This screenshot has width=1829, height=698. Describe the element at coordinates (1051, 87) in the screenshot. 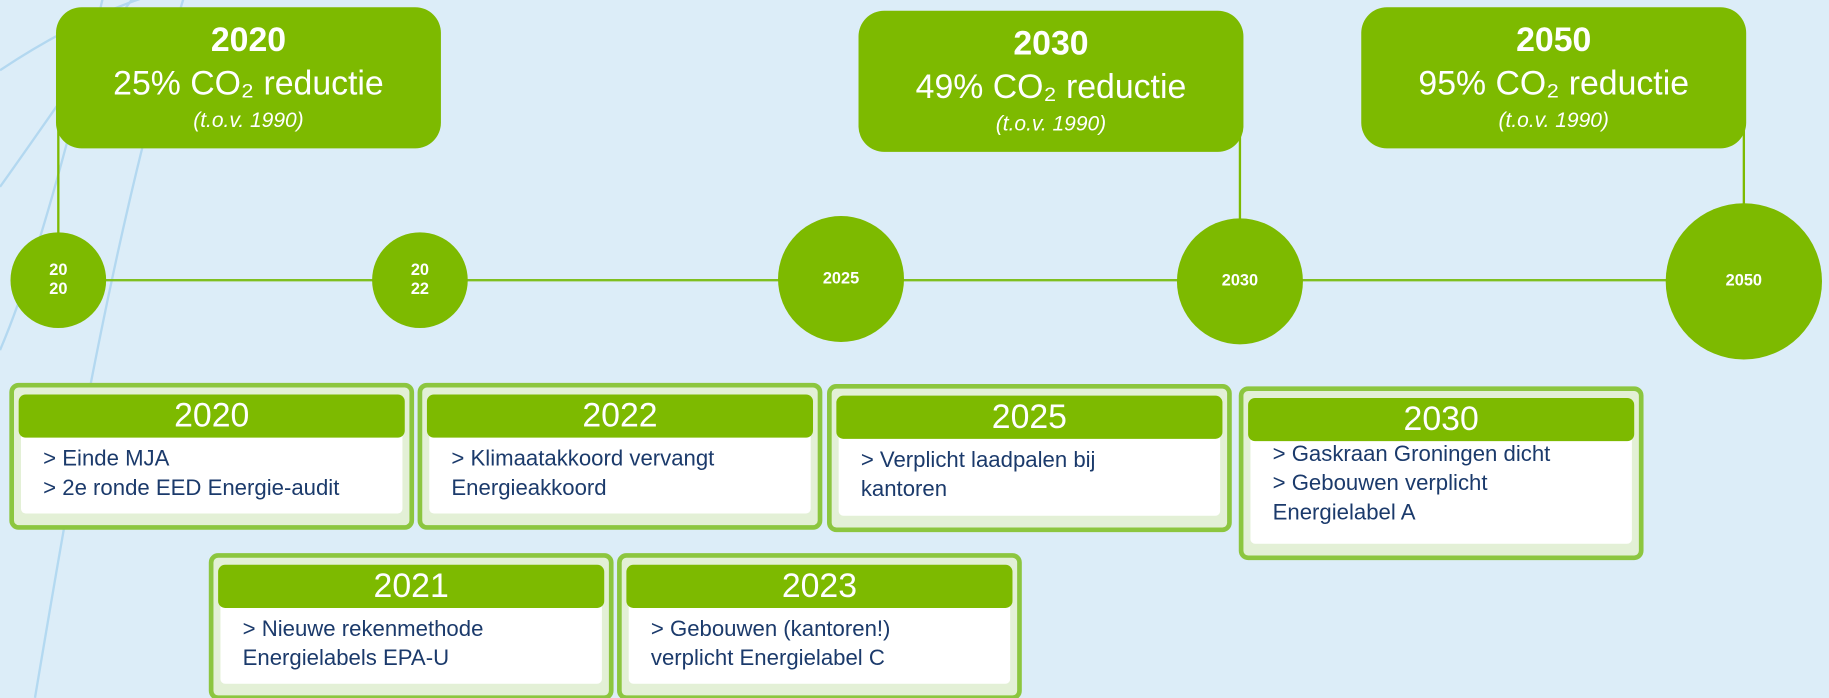

I see `goal-text: 49% CO₂ reductie` at that location.